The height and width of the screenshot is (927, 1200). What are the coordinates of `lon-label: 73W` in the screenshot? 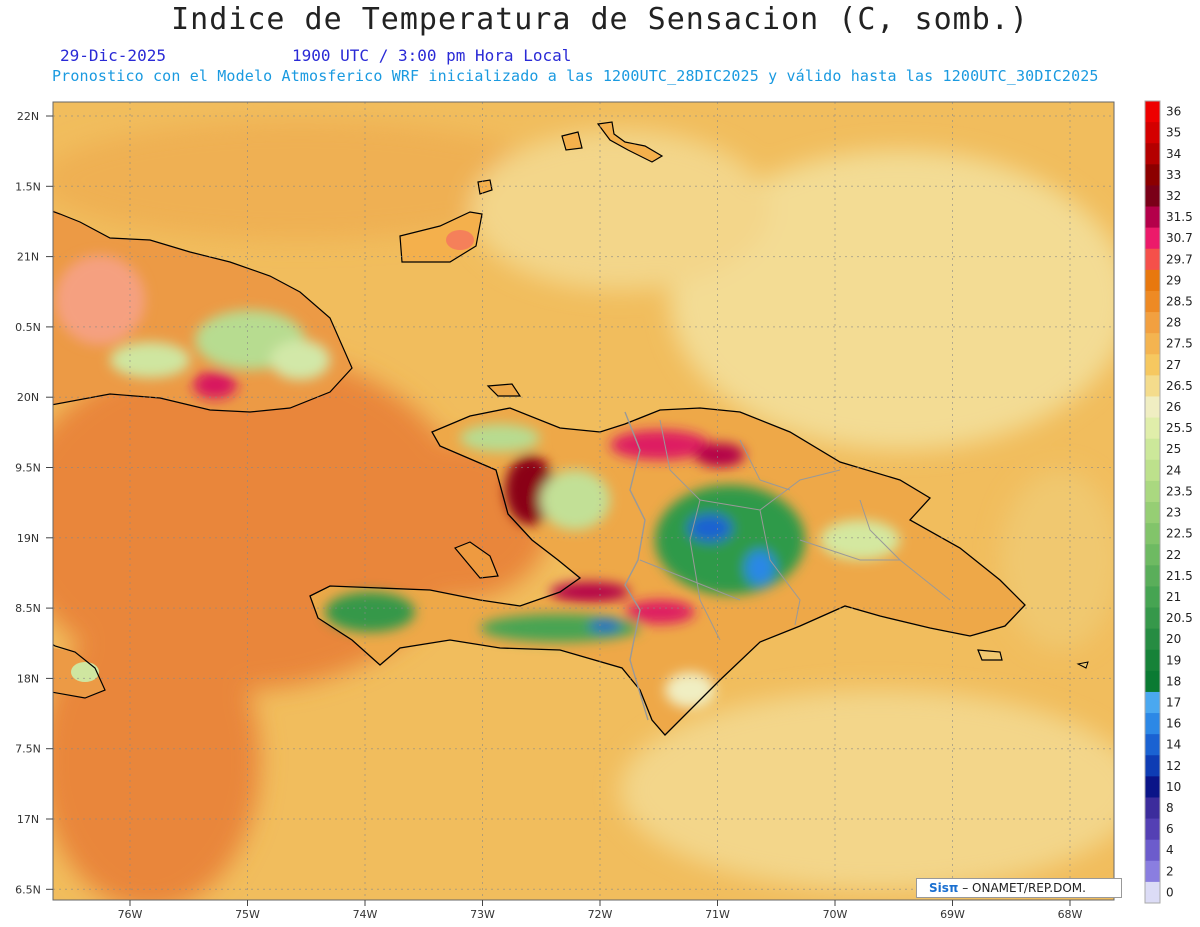 It's located at (482, 914).